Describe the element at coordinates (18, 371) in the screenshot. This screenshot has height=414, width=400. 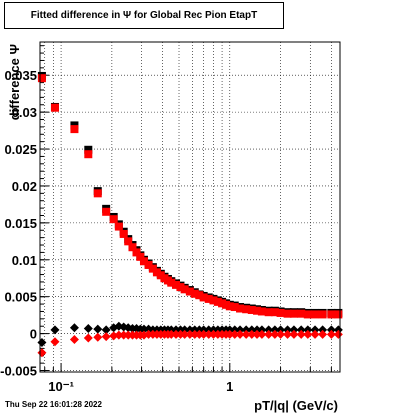
I see `y-tick-label: -0.005` at that location.